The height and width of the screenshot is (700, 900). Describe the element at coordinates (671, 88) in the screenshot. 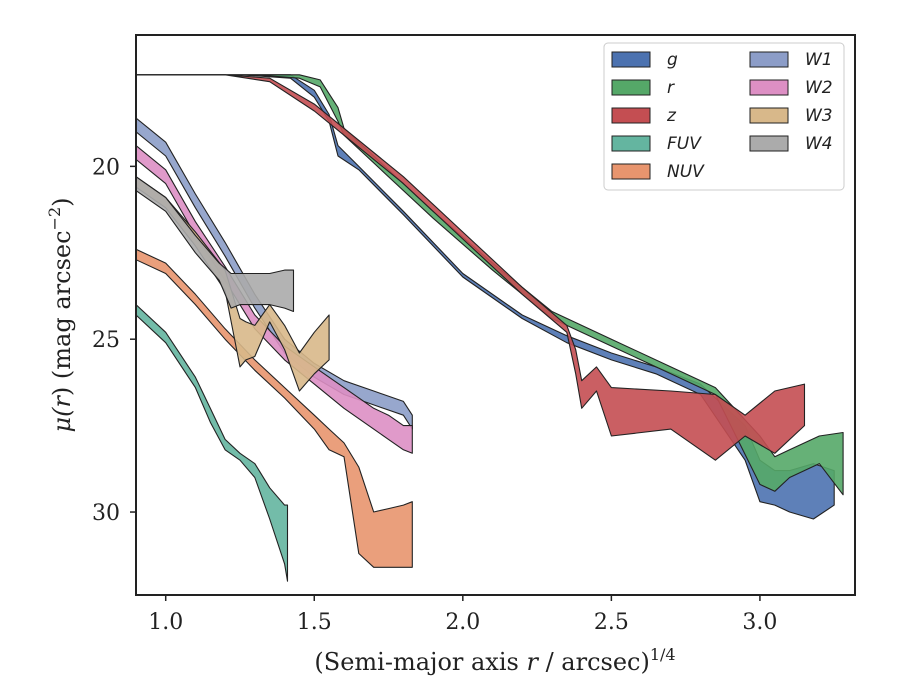

I see `legend-label-r: r` at that location.